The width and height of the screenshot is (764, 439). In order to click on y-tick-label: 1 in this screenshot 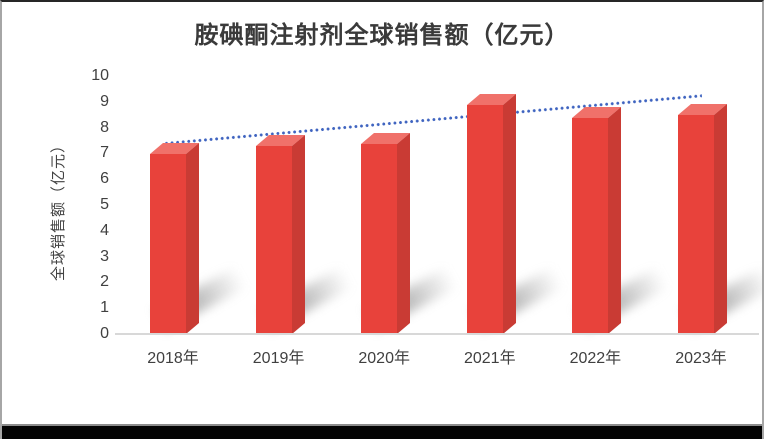, I will do `click(104, 308)`.